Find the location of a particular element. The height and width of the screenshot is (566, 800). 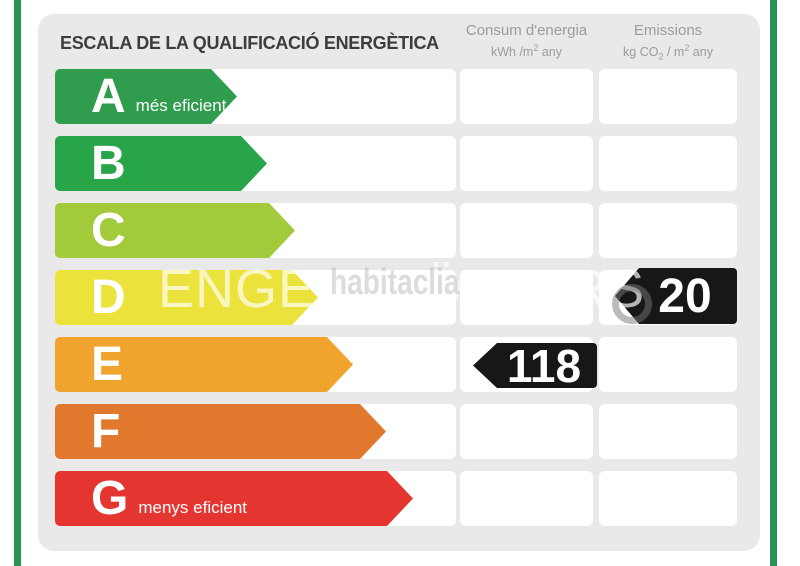

emissions-value: 20 is located at coordinates (685, 296).